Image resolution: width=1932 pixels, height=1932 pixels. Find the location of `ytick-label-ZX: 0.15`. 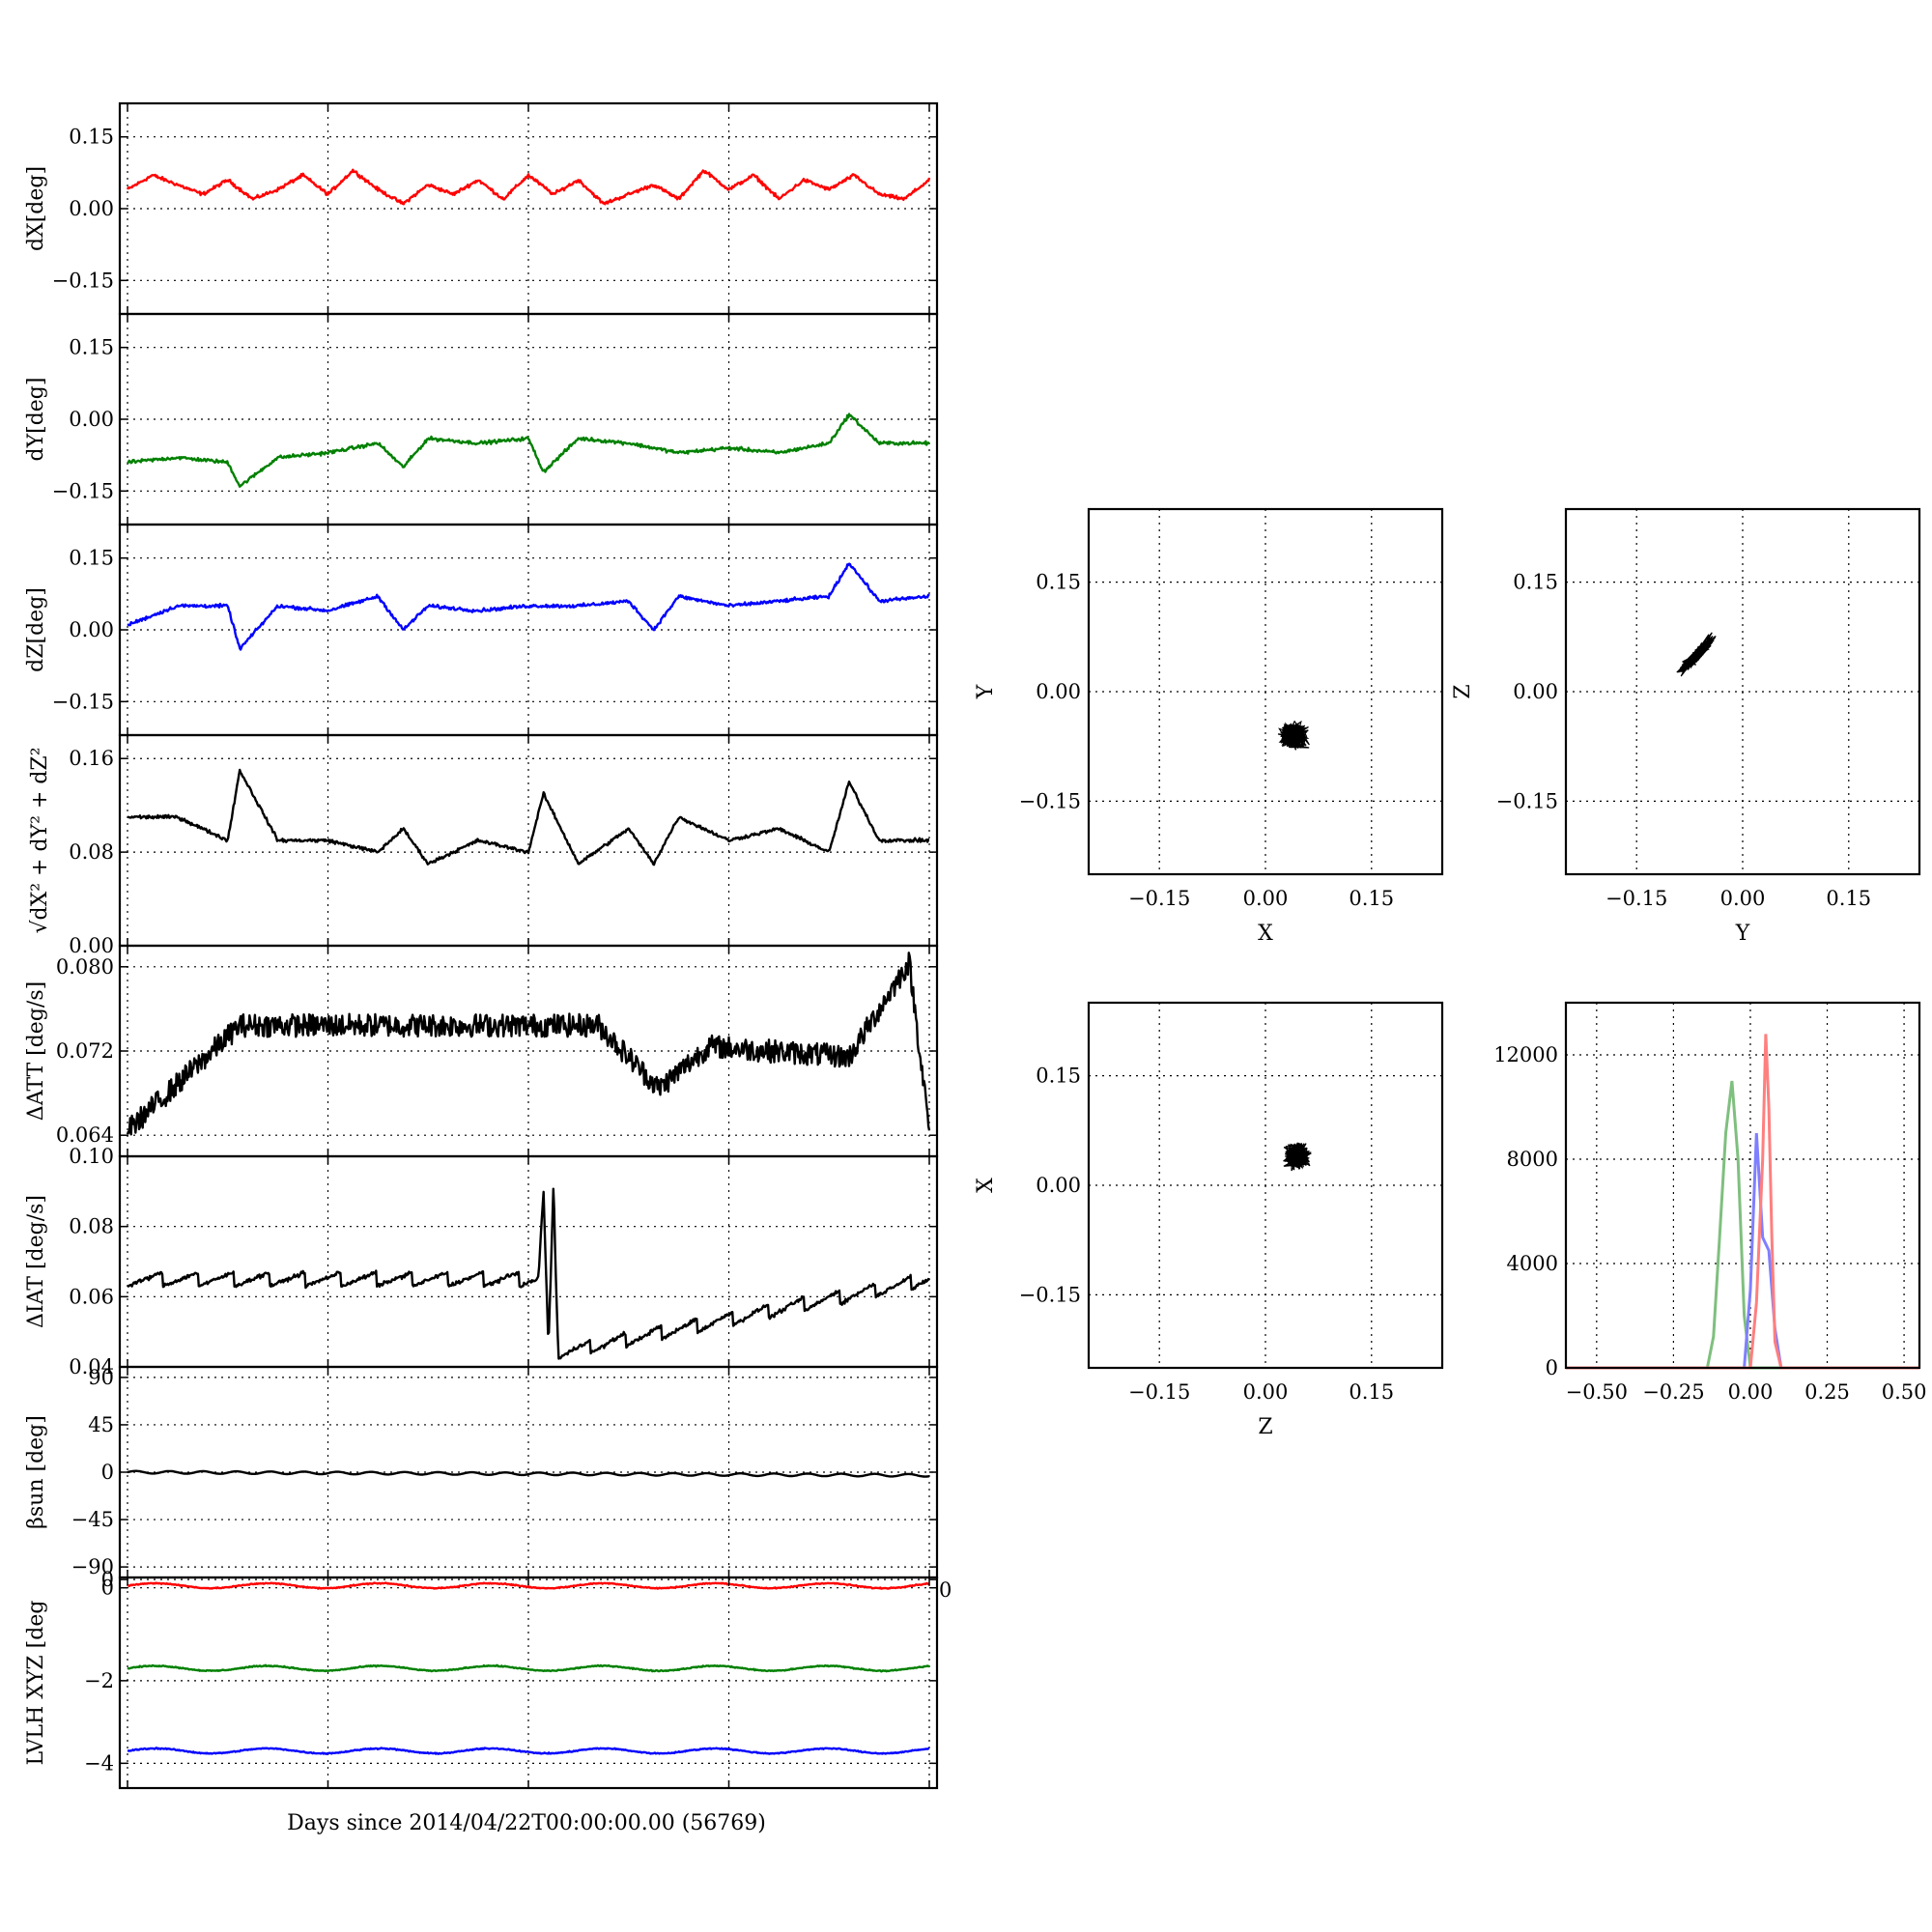

ytick-label-ZX: 0.15 is located at coordinates (1058, 1076).